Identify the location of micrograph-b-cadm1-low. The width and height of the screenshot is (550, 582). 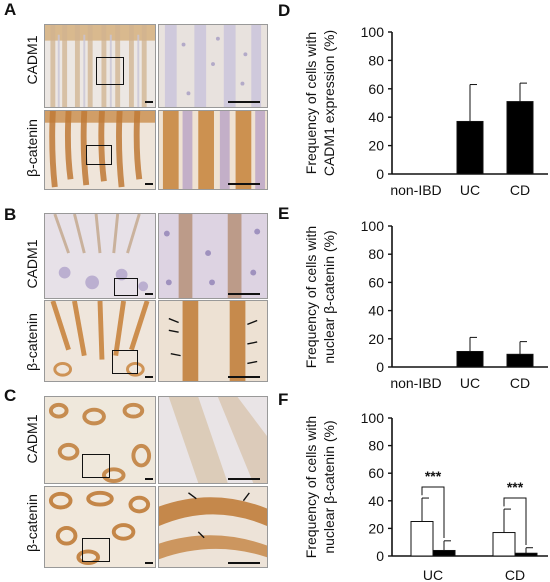
(100, 256).